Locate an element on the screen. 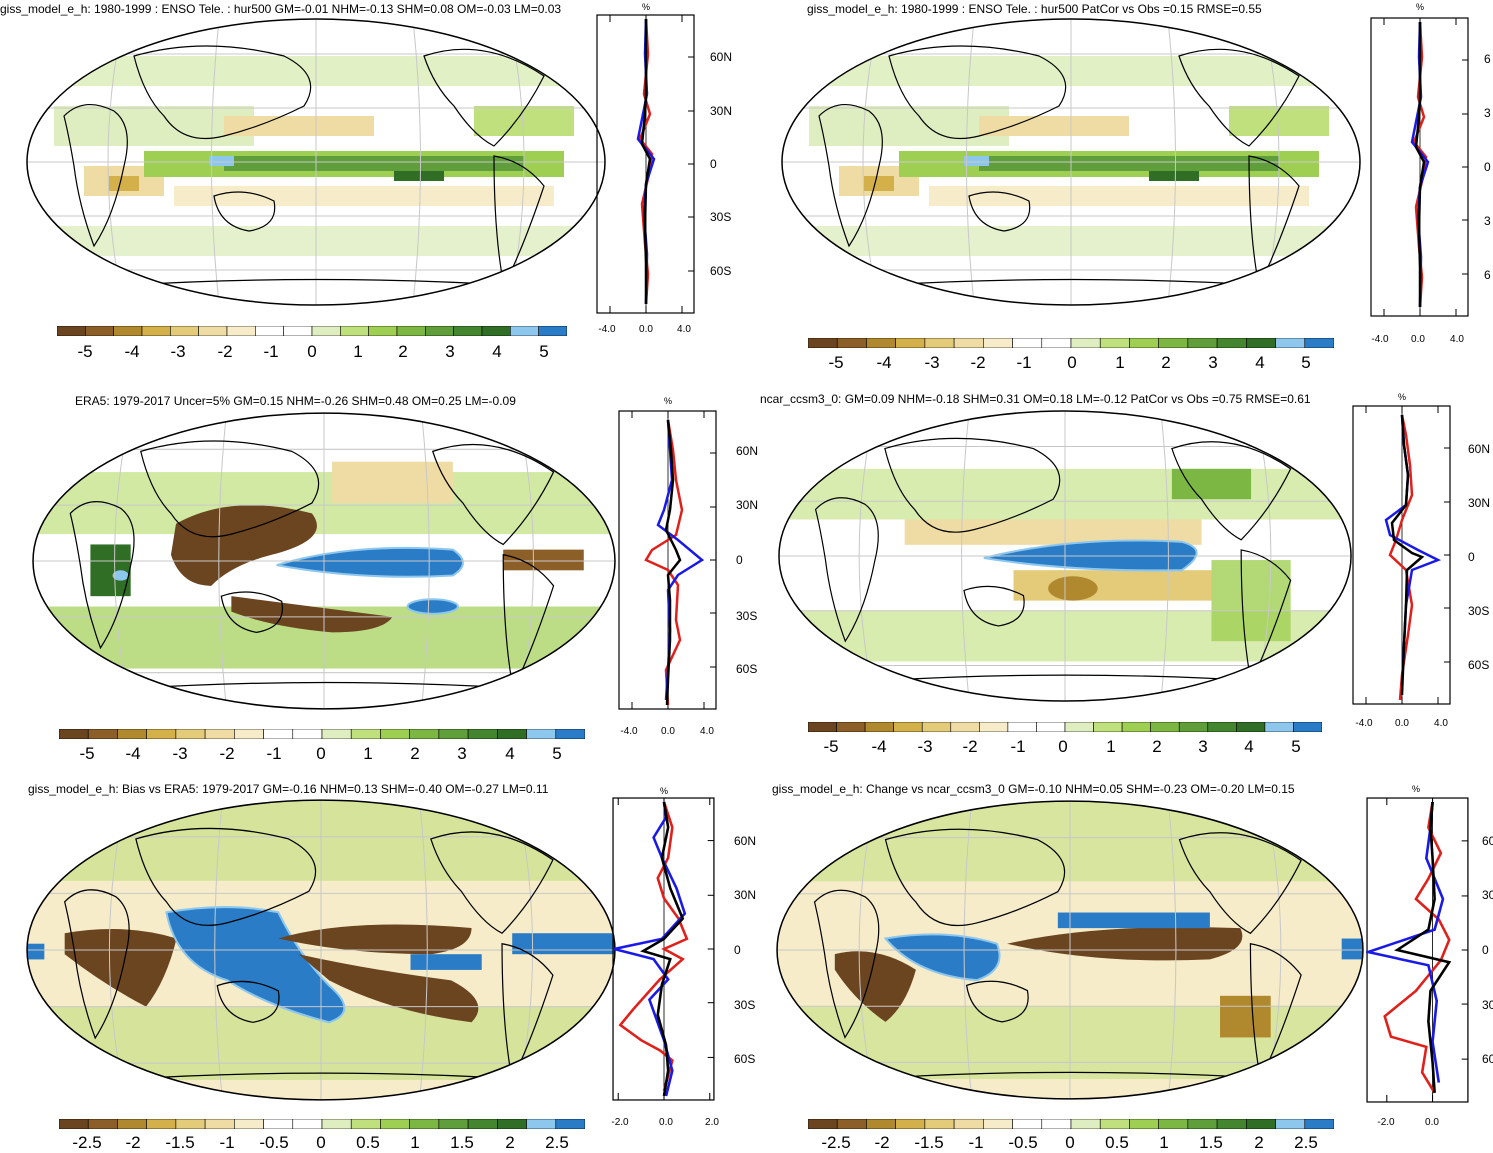 Image resolution: width=1493 pixels, height=1153 pixels. lat-label: 30N is located at coordinates (1479, 503).